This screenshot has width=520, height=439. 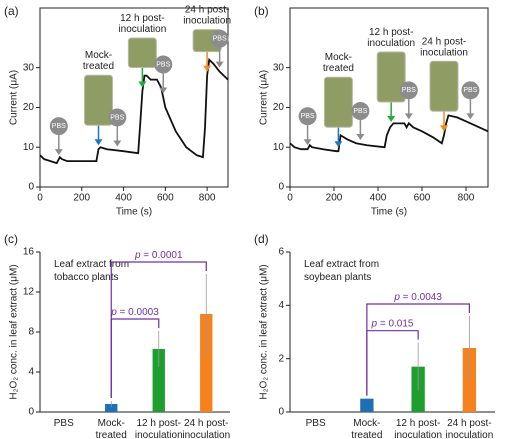 I want to click on panel-note: Leaf extract from soybean plants, so click(x=343, y=271).